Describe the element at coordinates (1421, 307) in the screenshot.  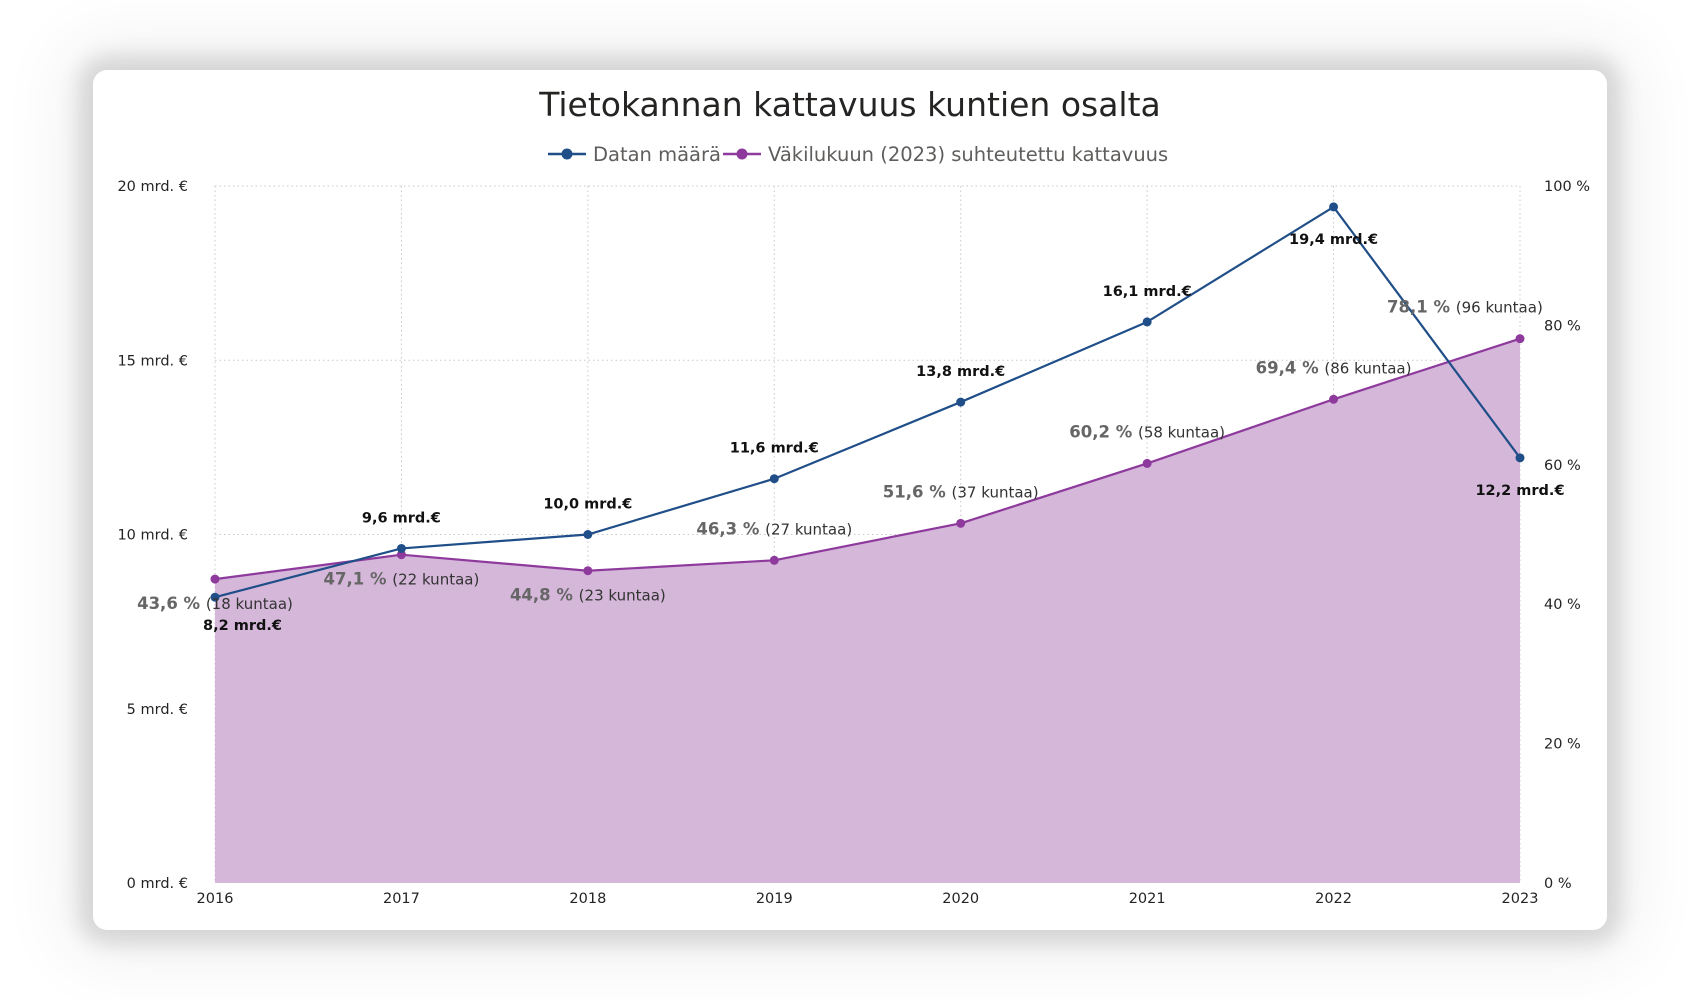
I see `coverage-percent: 78,1 %` at that location.